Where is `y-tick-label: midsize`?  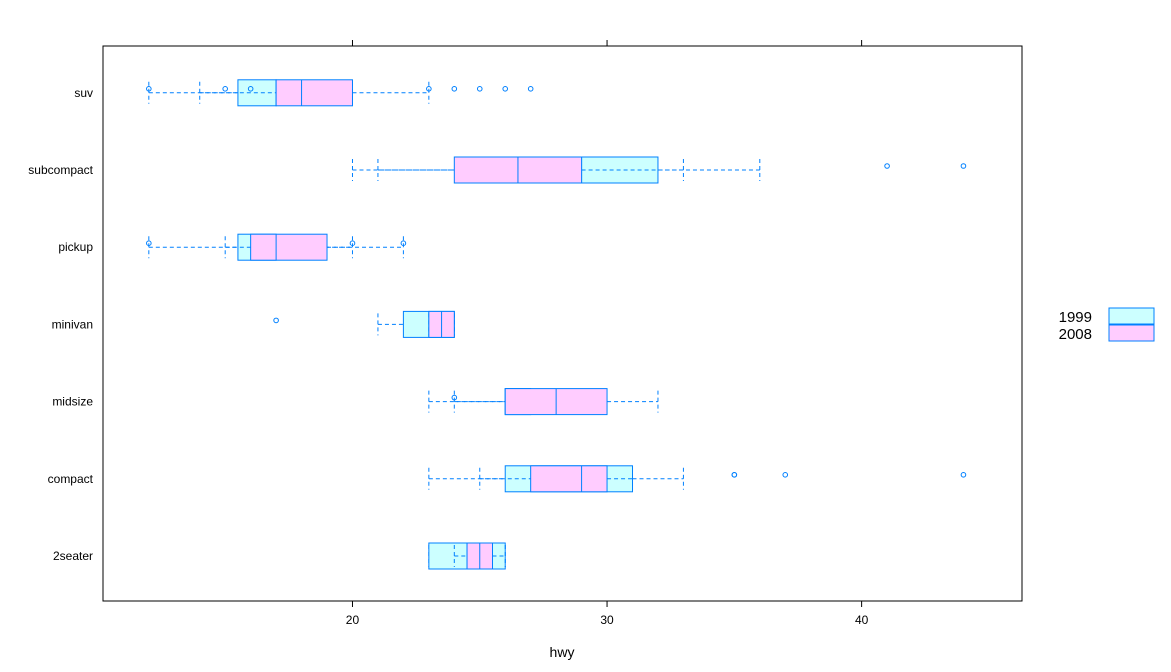
y-tick-label: midsize is located at coordinates (72, 402).